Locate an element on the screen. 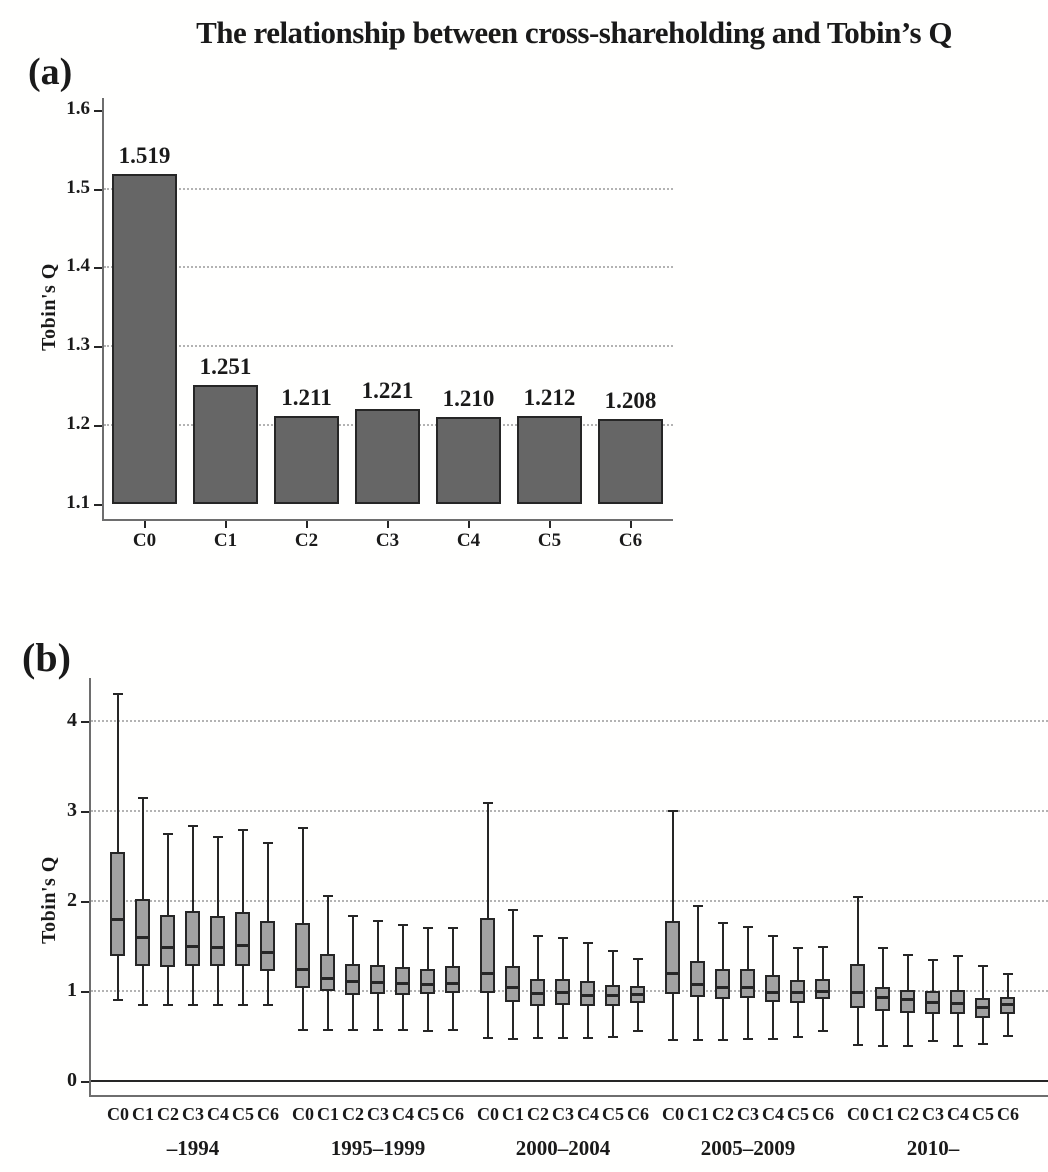  x-tick-label: C4 is located at coordinates (468, 540).